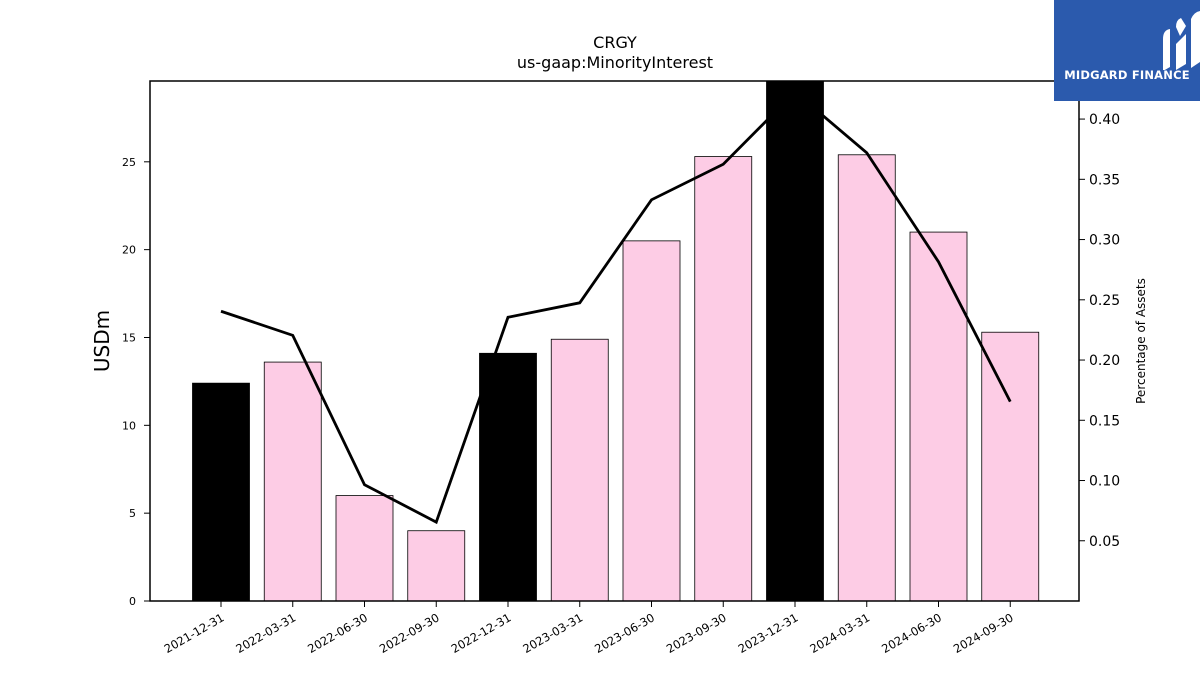  I want to click on x-tick-label: 2022-06-30, so click(337, 633).